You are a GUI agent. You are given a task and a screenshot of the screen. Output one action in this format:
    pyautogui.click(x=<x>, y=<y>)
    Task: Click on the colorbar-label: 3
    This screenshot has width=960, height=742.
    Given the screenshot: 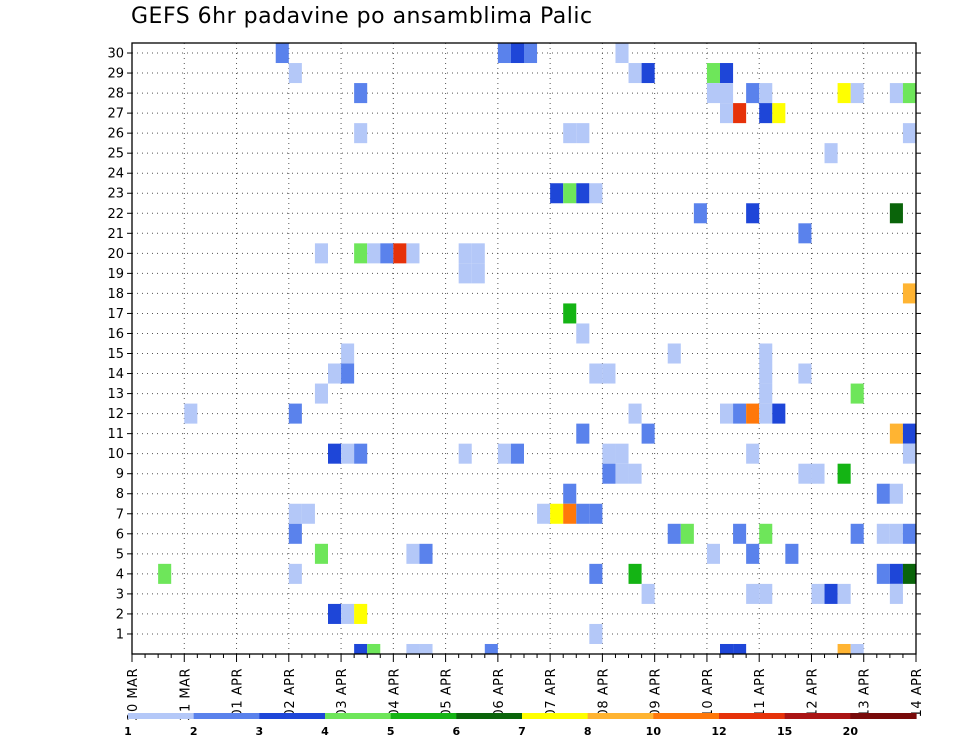 What is the action you would take?
    pyautogui.click(x=260, y=731)
    